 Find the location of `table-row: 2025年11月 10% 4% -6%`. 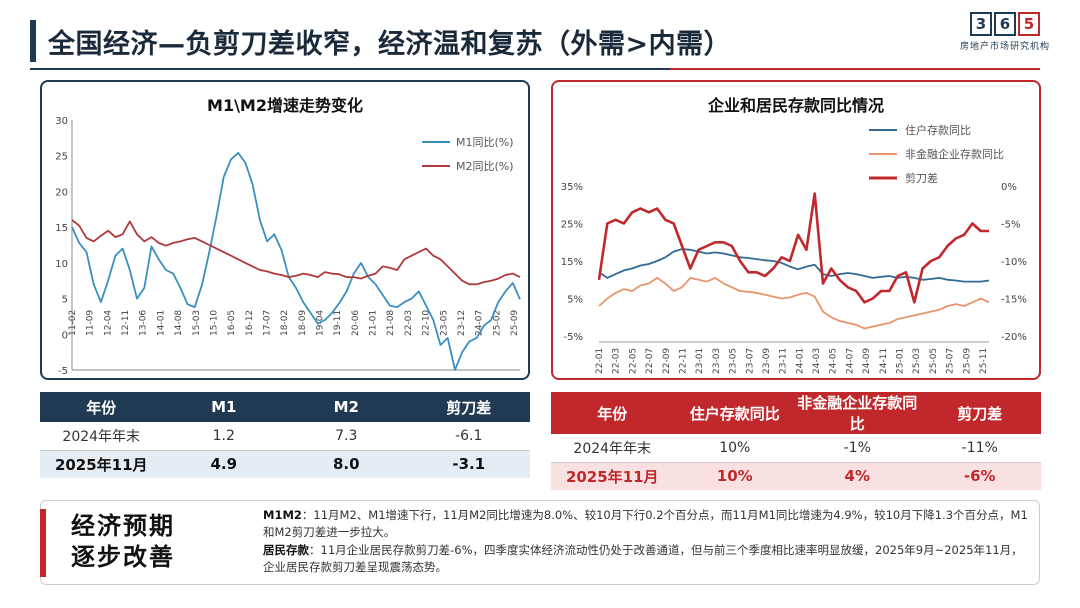

table-row: 2025年11月 10% 4% -6% is located at coordinates (796, 476).